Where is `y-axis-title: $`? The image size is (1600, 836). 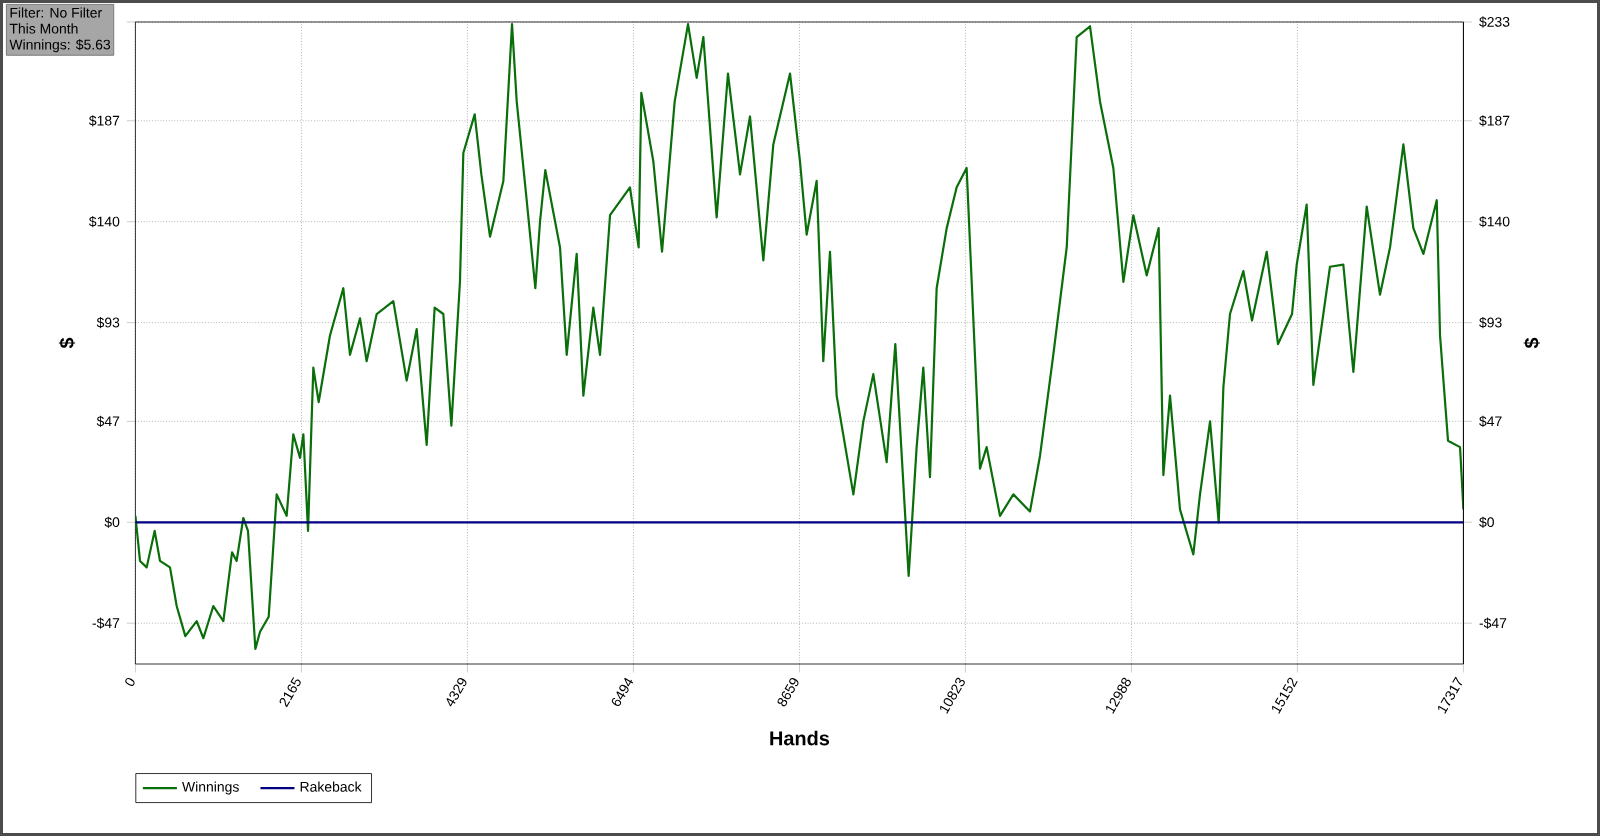 y-axis-title: $ is located at coordinates (67, 343).